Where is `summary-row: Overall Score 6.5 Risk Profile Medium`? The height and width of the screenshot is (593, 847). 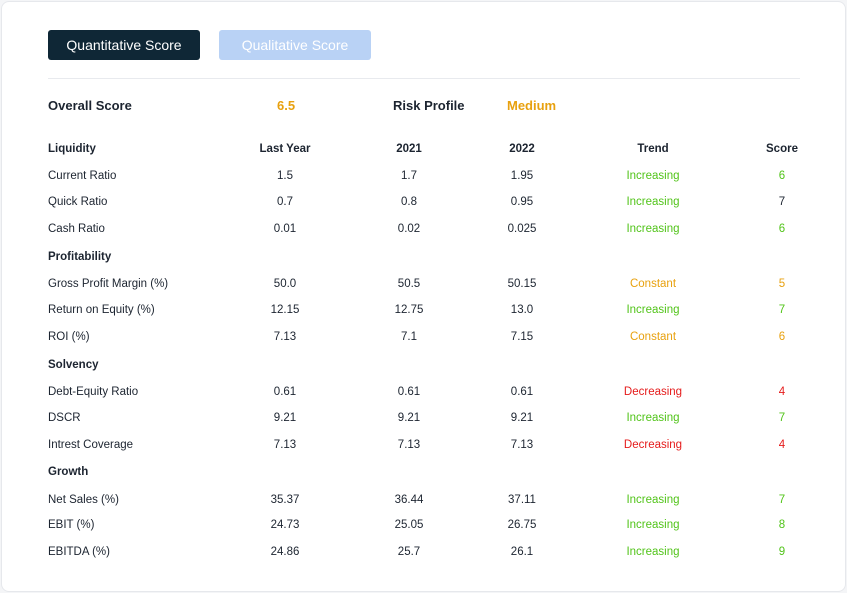
summary-row: Overall Score 6.5 Risk Profile Medium is located at coordinates (423, 107).